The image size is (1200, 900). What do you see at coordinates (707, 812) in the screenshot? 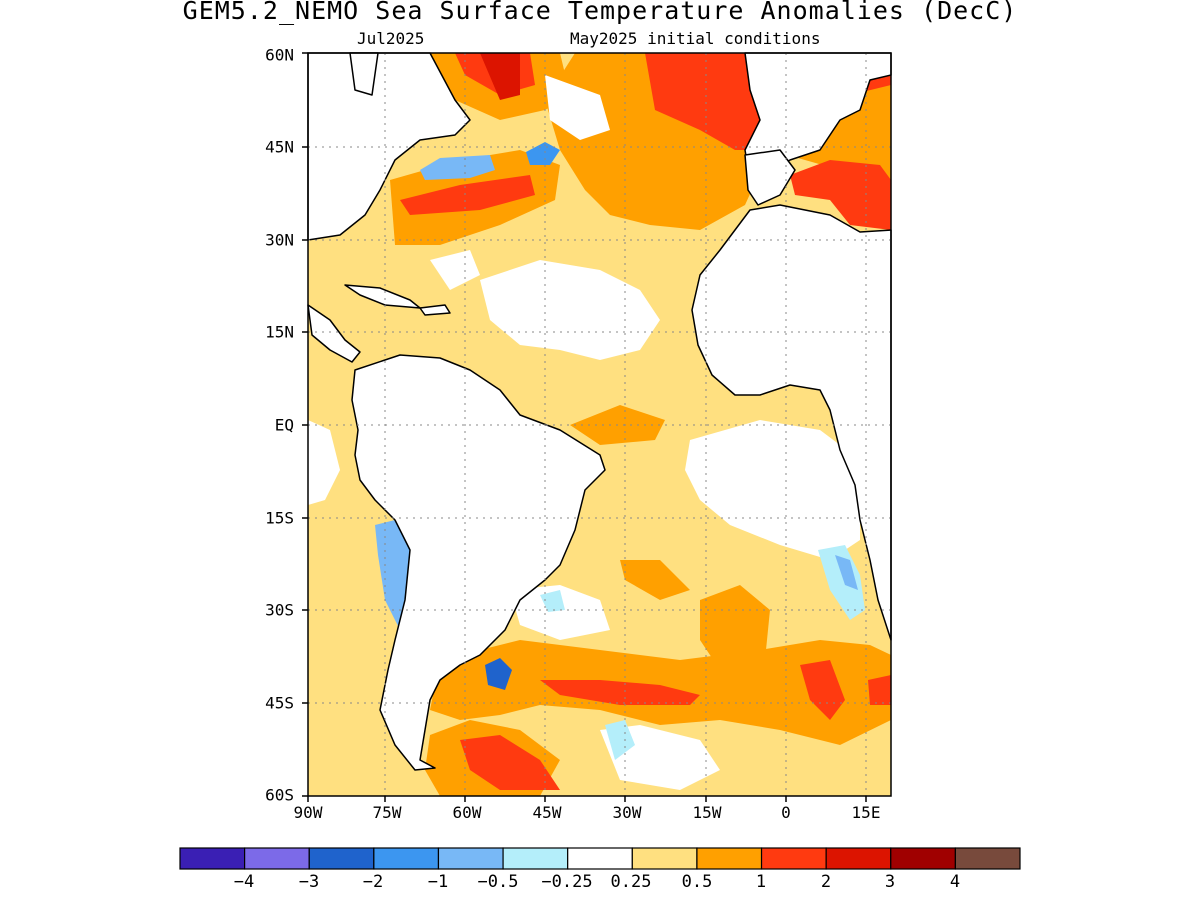
I see `lon-label-15w: 15W` at bounding box center [707, 812].